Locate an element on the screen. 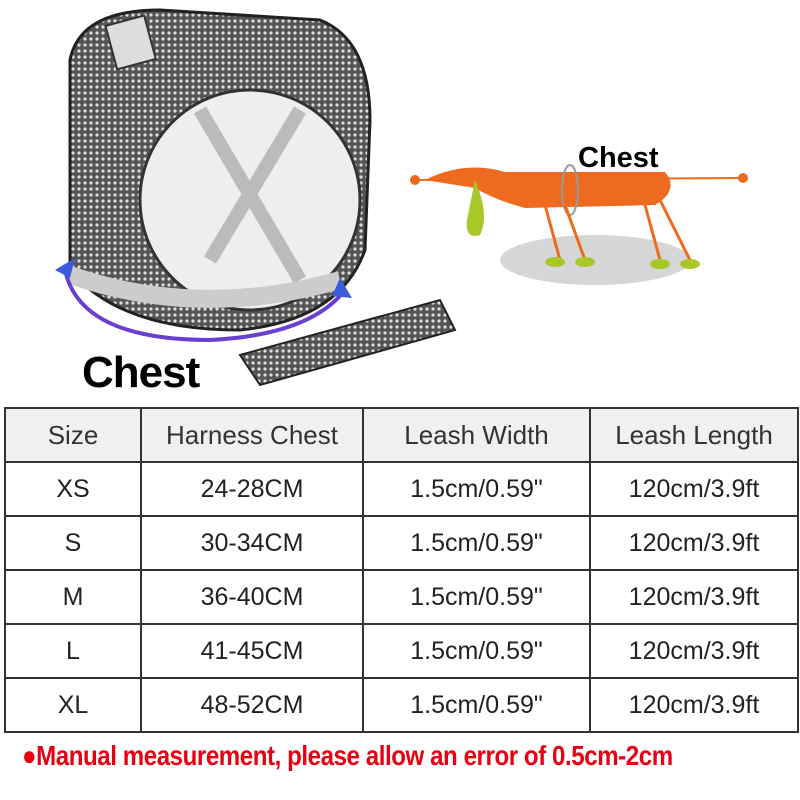 Image resolution: width=800 pixels, height=800 pixels. table-row: XL 48-52CM 1.5cm/0.59" 120cm/3.9ft is located at coordinates (401, 705).